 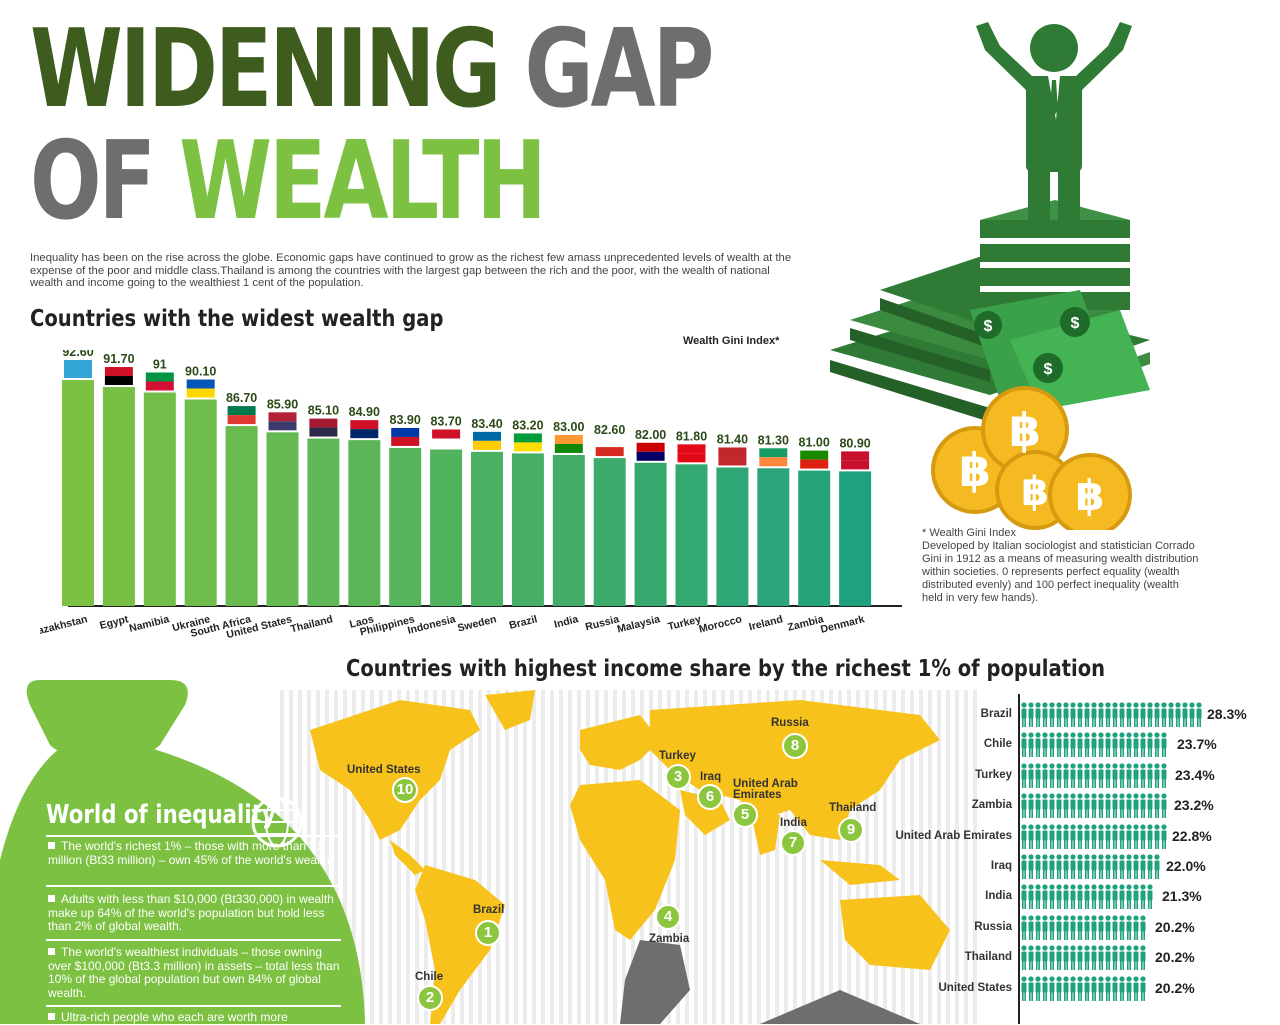 What do you see at coordinates (669, 939) in the screenshot?
I see `map-country-label: Zambia` at bounding box center [669, 939].